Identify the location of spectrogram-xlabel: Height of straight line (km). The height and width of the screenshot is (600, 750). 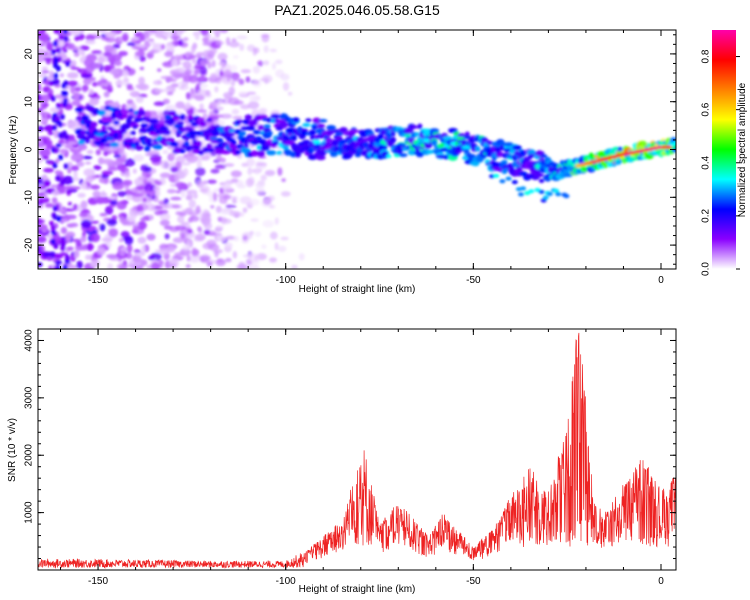
(357, 289).